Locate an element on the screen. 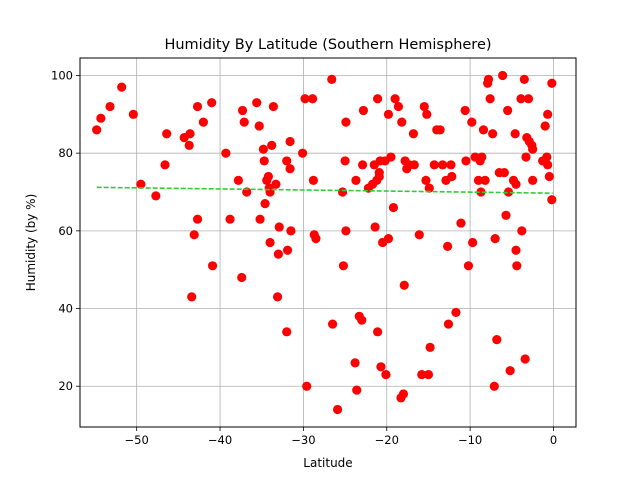  x-tick-label: −40 is located at coordinates (220, 440).